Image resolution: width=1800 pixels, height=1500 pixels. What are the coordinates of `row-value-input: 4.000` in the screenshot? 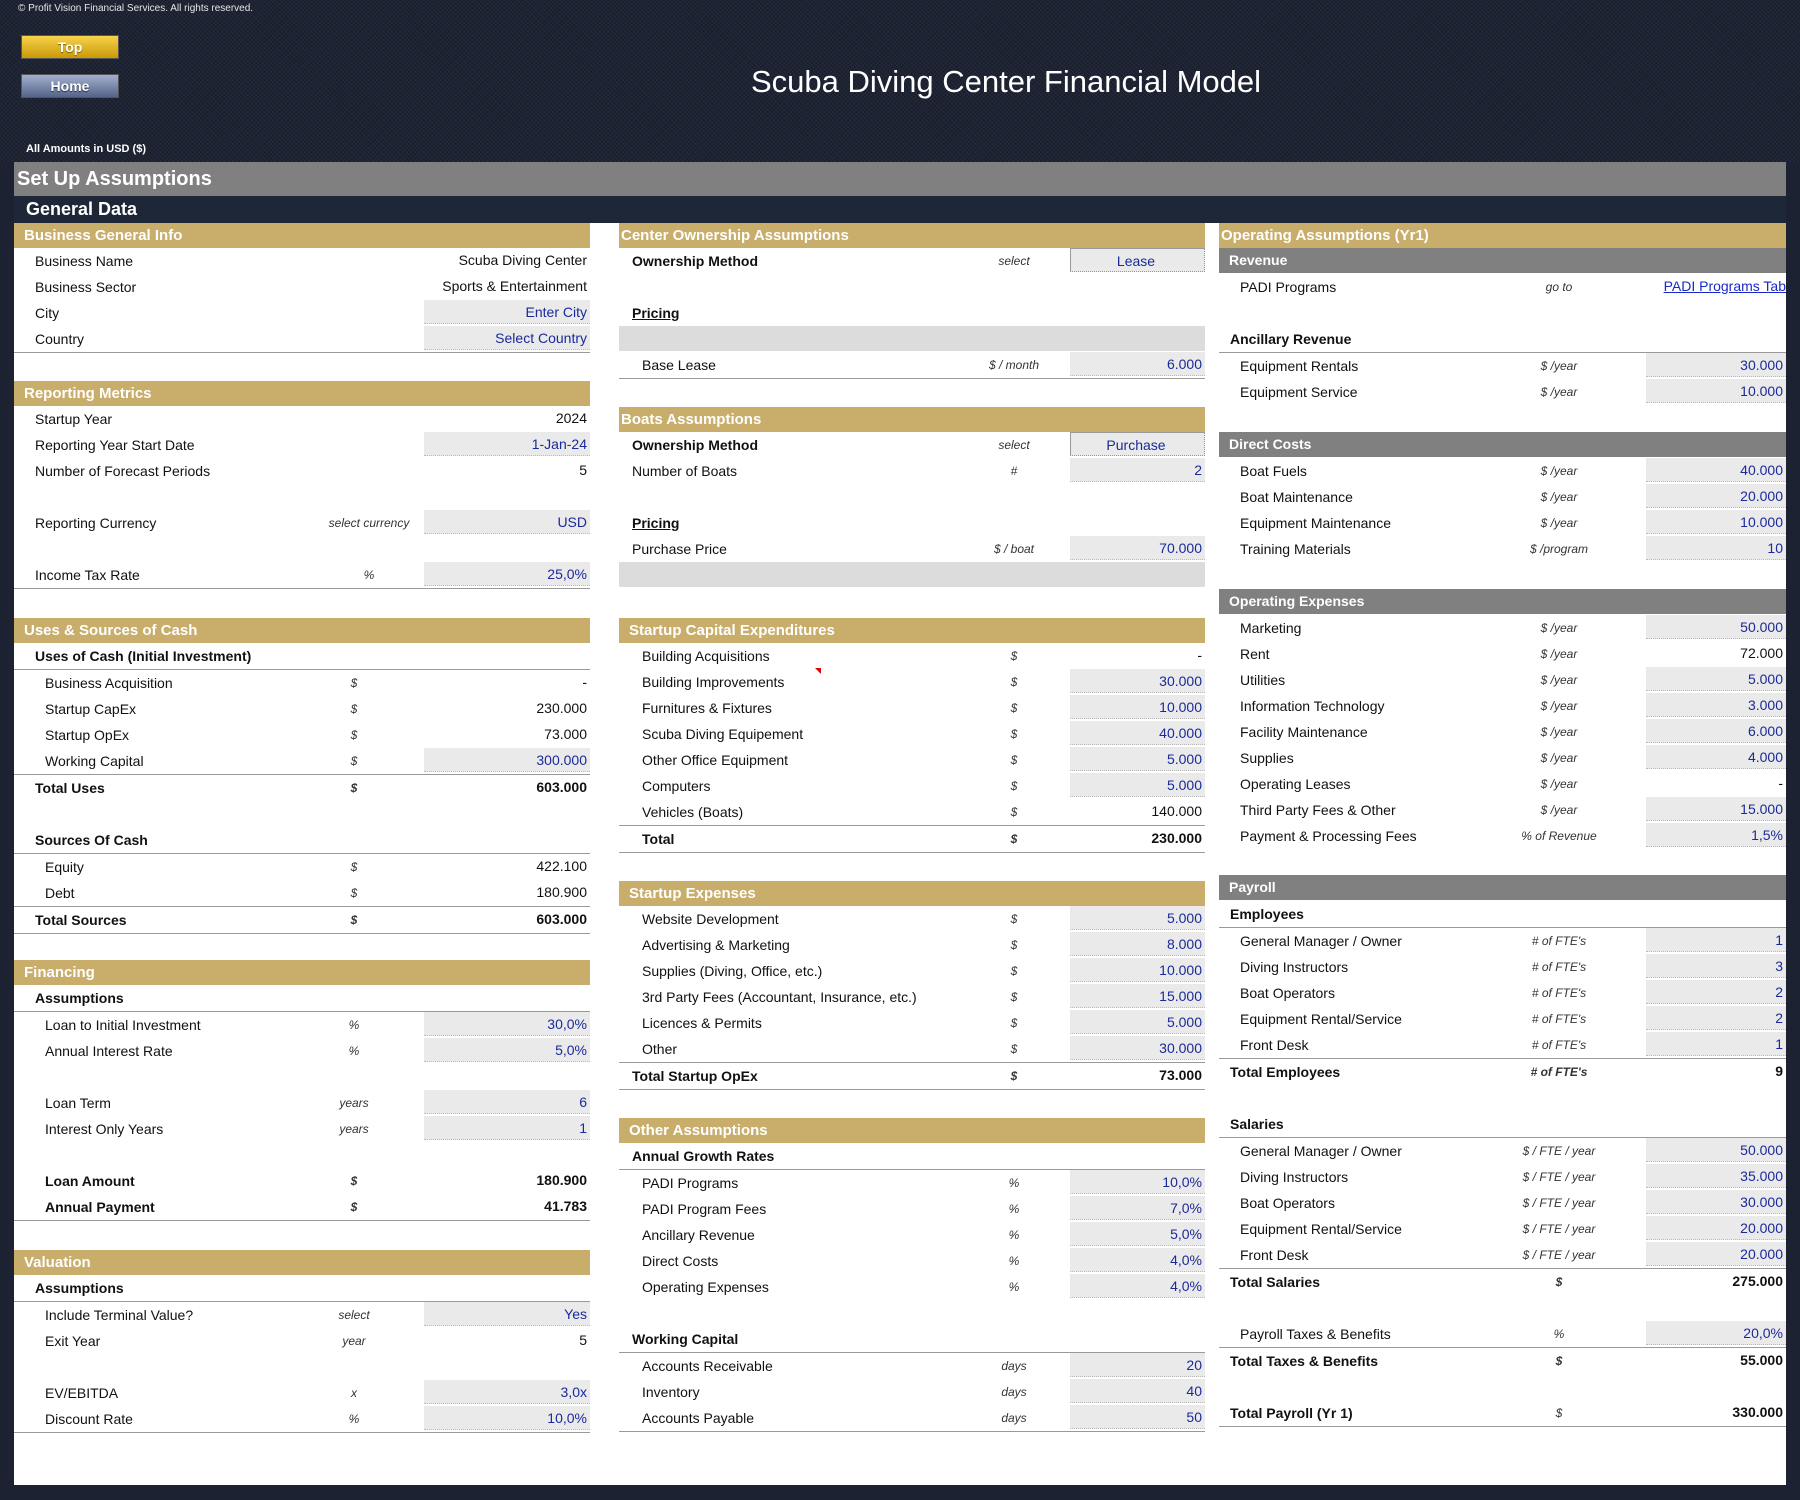 It's located at (1716, 757).